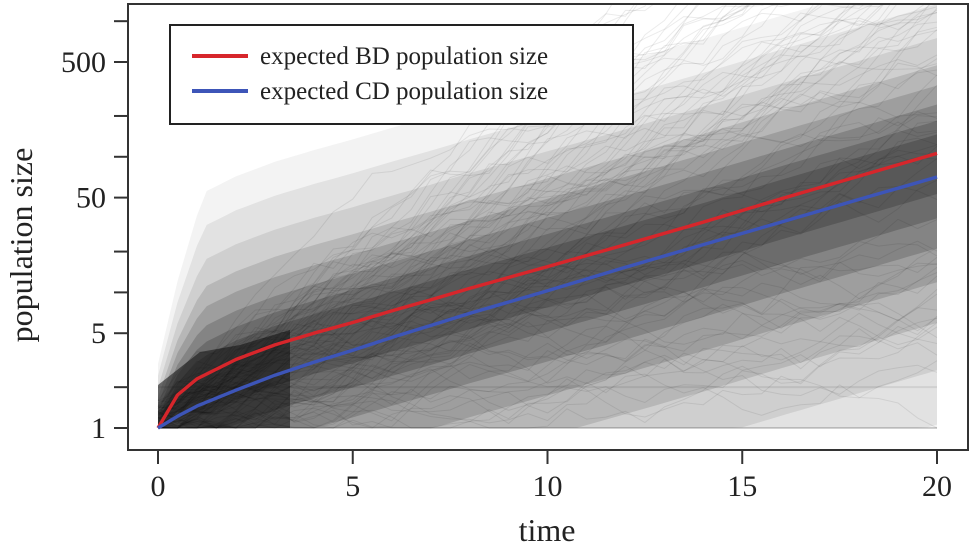 The height and width of the screenshot is (543, 975). What do you see at coordinates (91, 198) in the screenshot?
I see `y-tick-label: 50` at bounding box center [91, 198].